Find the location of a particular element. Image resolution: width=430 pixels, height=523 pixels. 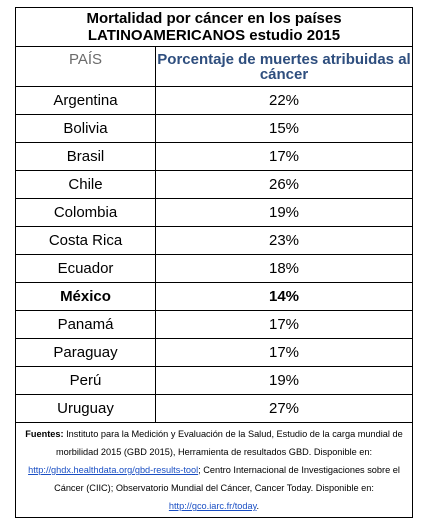

table-row: Brasil 17% is located at coordinates (214, 156).